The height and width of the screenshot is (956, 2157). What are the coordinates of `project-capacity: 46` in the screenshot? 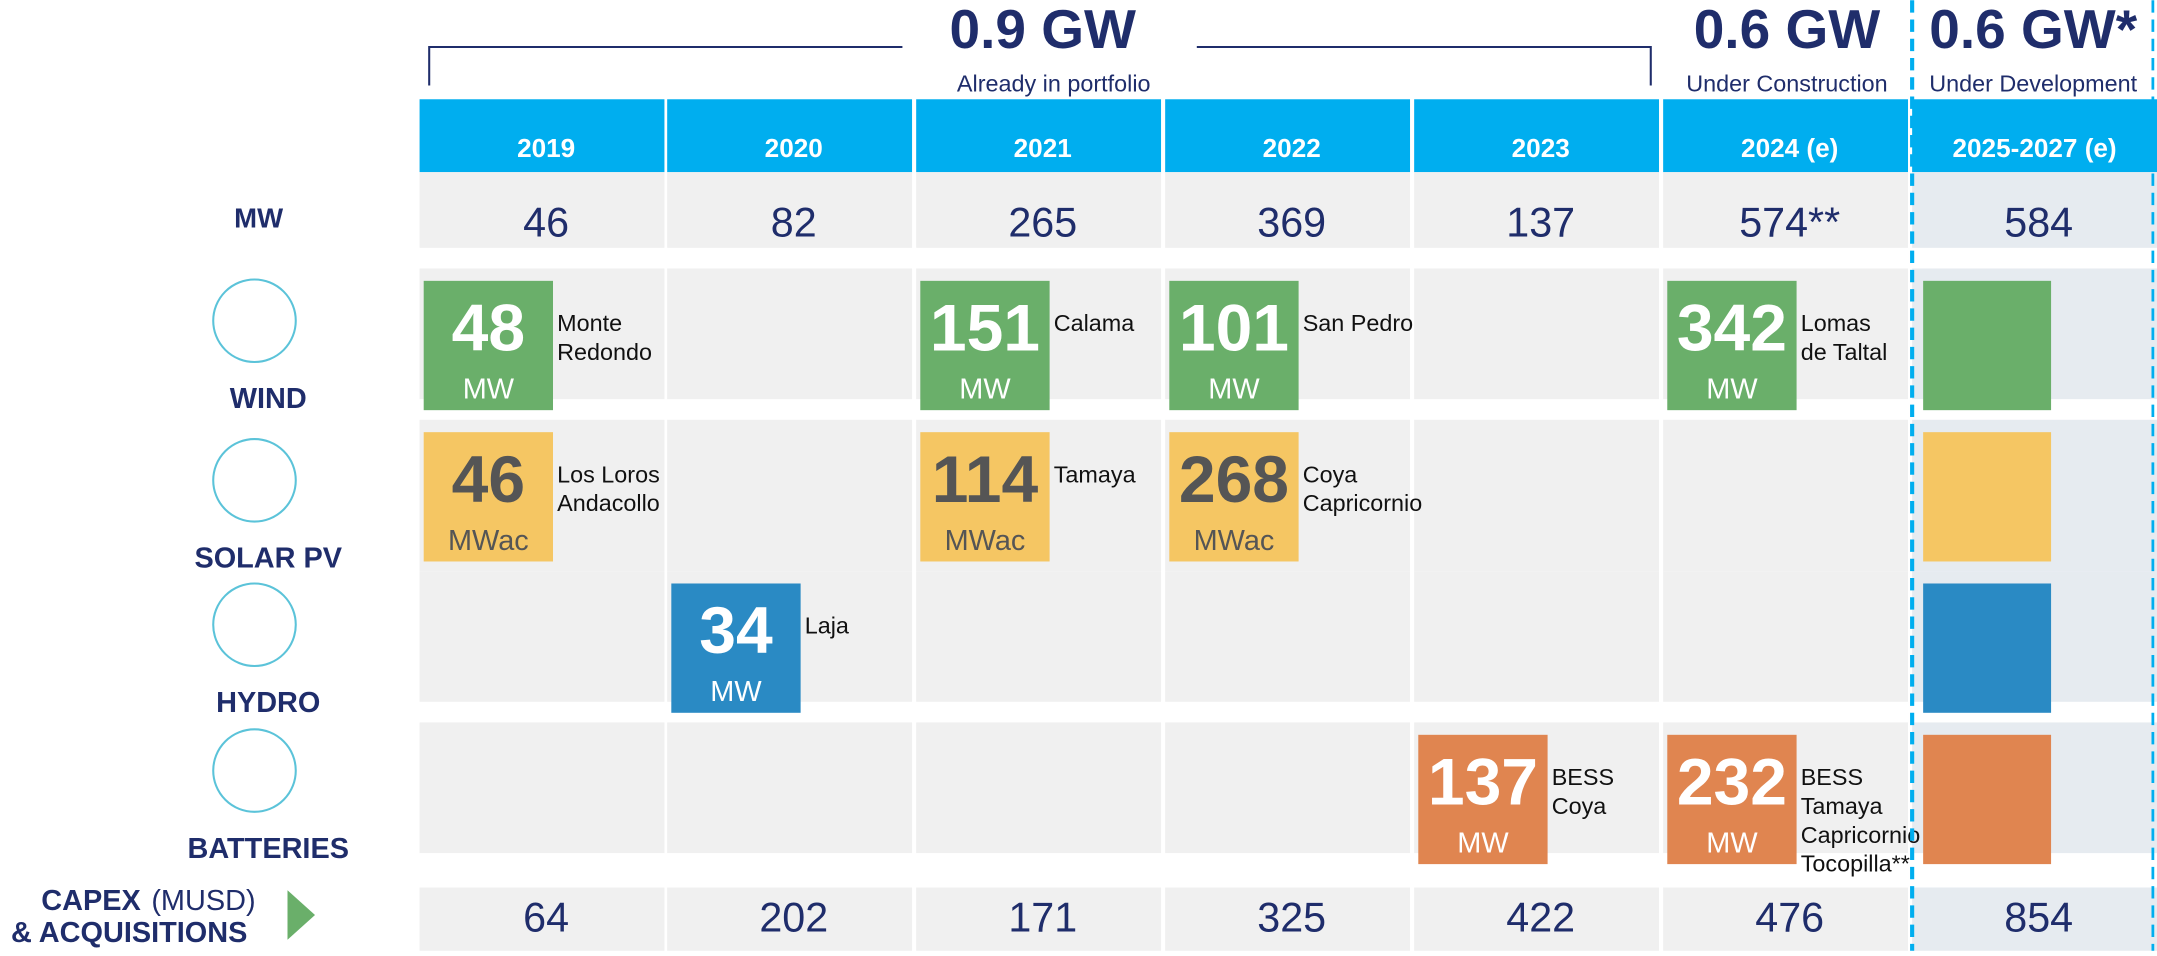 It's located at (488, 479).